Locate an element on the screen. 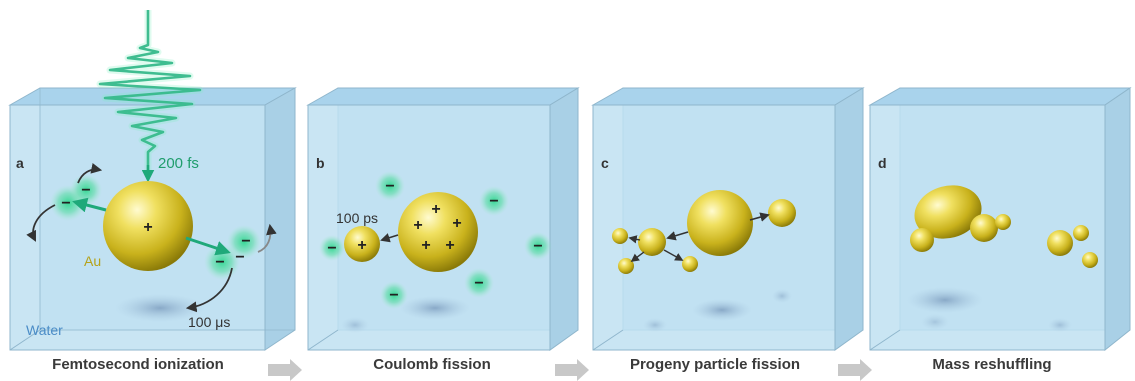 The image size is (1135, 381). caption-femtosecond-ionization: Femtosecond ionization is located at coordinates (138, 364).